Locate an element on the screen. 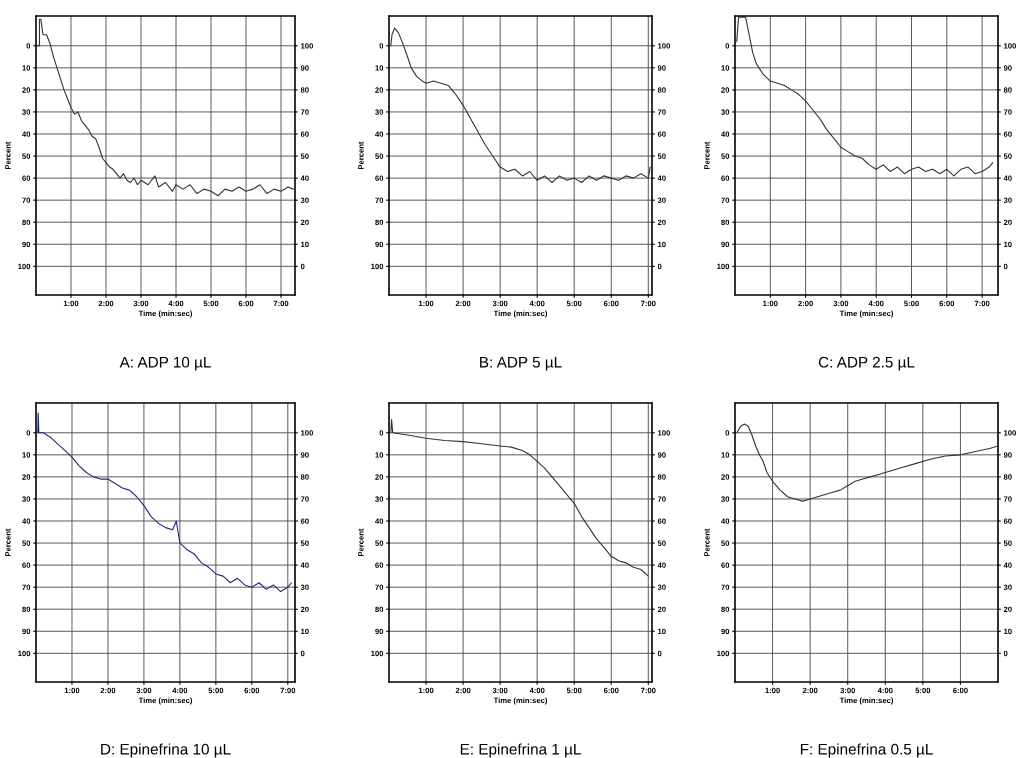  text: B: ADP 5 µL is located at coordinates (521, 363).